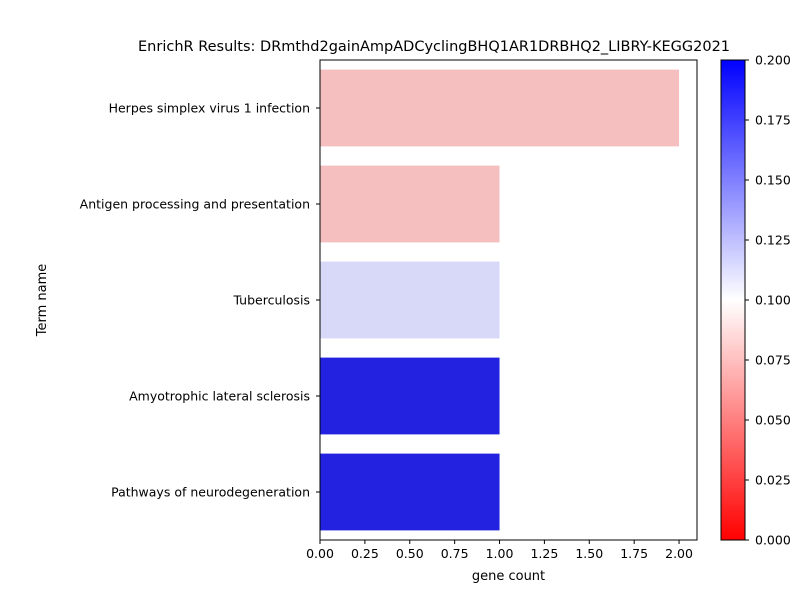 The image size is (800, 600). I want to click on y-tick-label: Tuberculosis, so click(271, 300).